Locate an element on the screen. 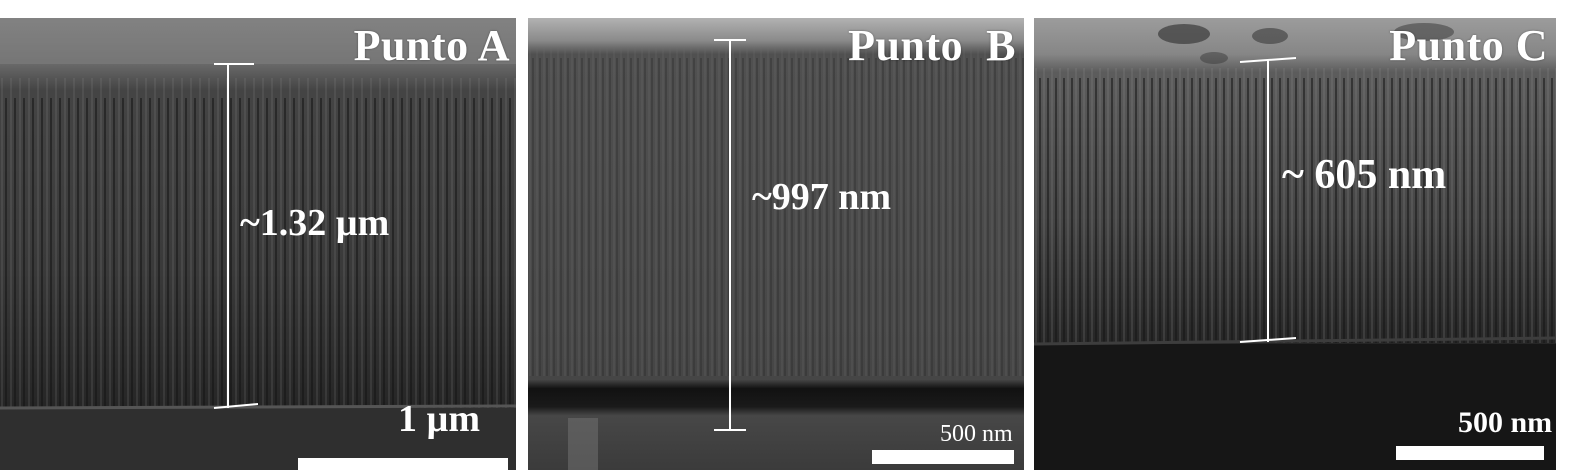 This screenshot has width=1584, height=476. thickness-label: ~ 605 nm is located at coordinates (1364, 175).